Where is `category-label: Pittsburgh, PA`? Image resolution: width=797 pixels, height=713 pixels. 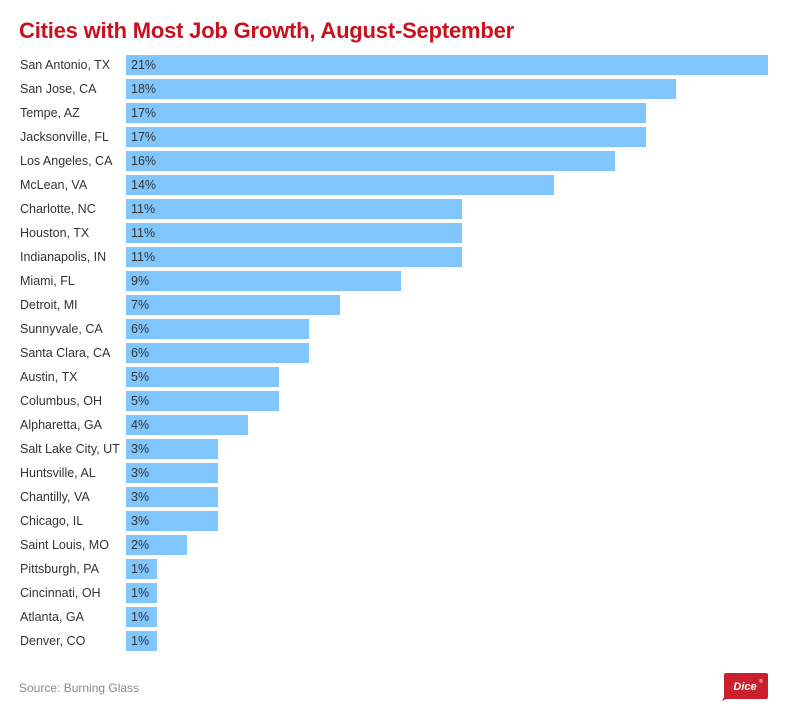
category-label: Pittsburgh, PA is located at coordinates (59, 569).